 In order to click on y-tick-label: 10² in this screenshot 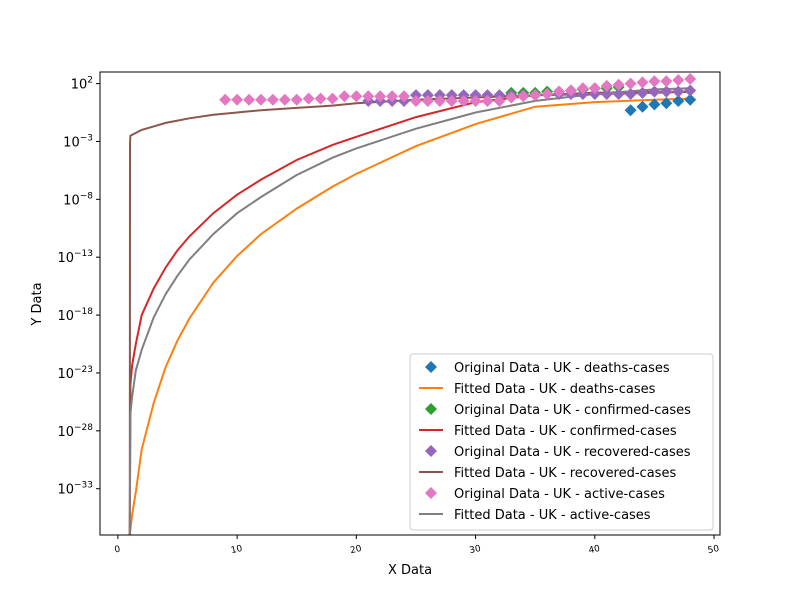, I will do `click(82, 84)`.